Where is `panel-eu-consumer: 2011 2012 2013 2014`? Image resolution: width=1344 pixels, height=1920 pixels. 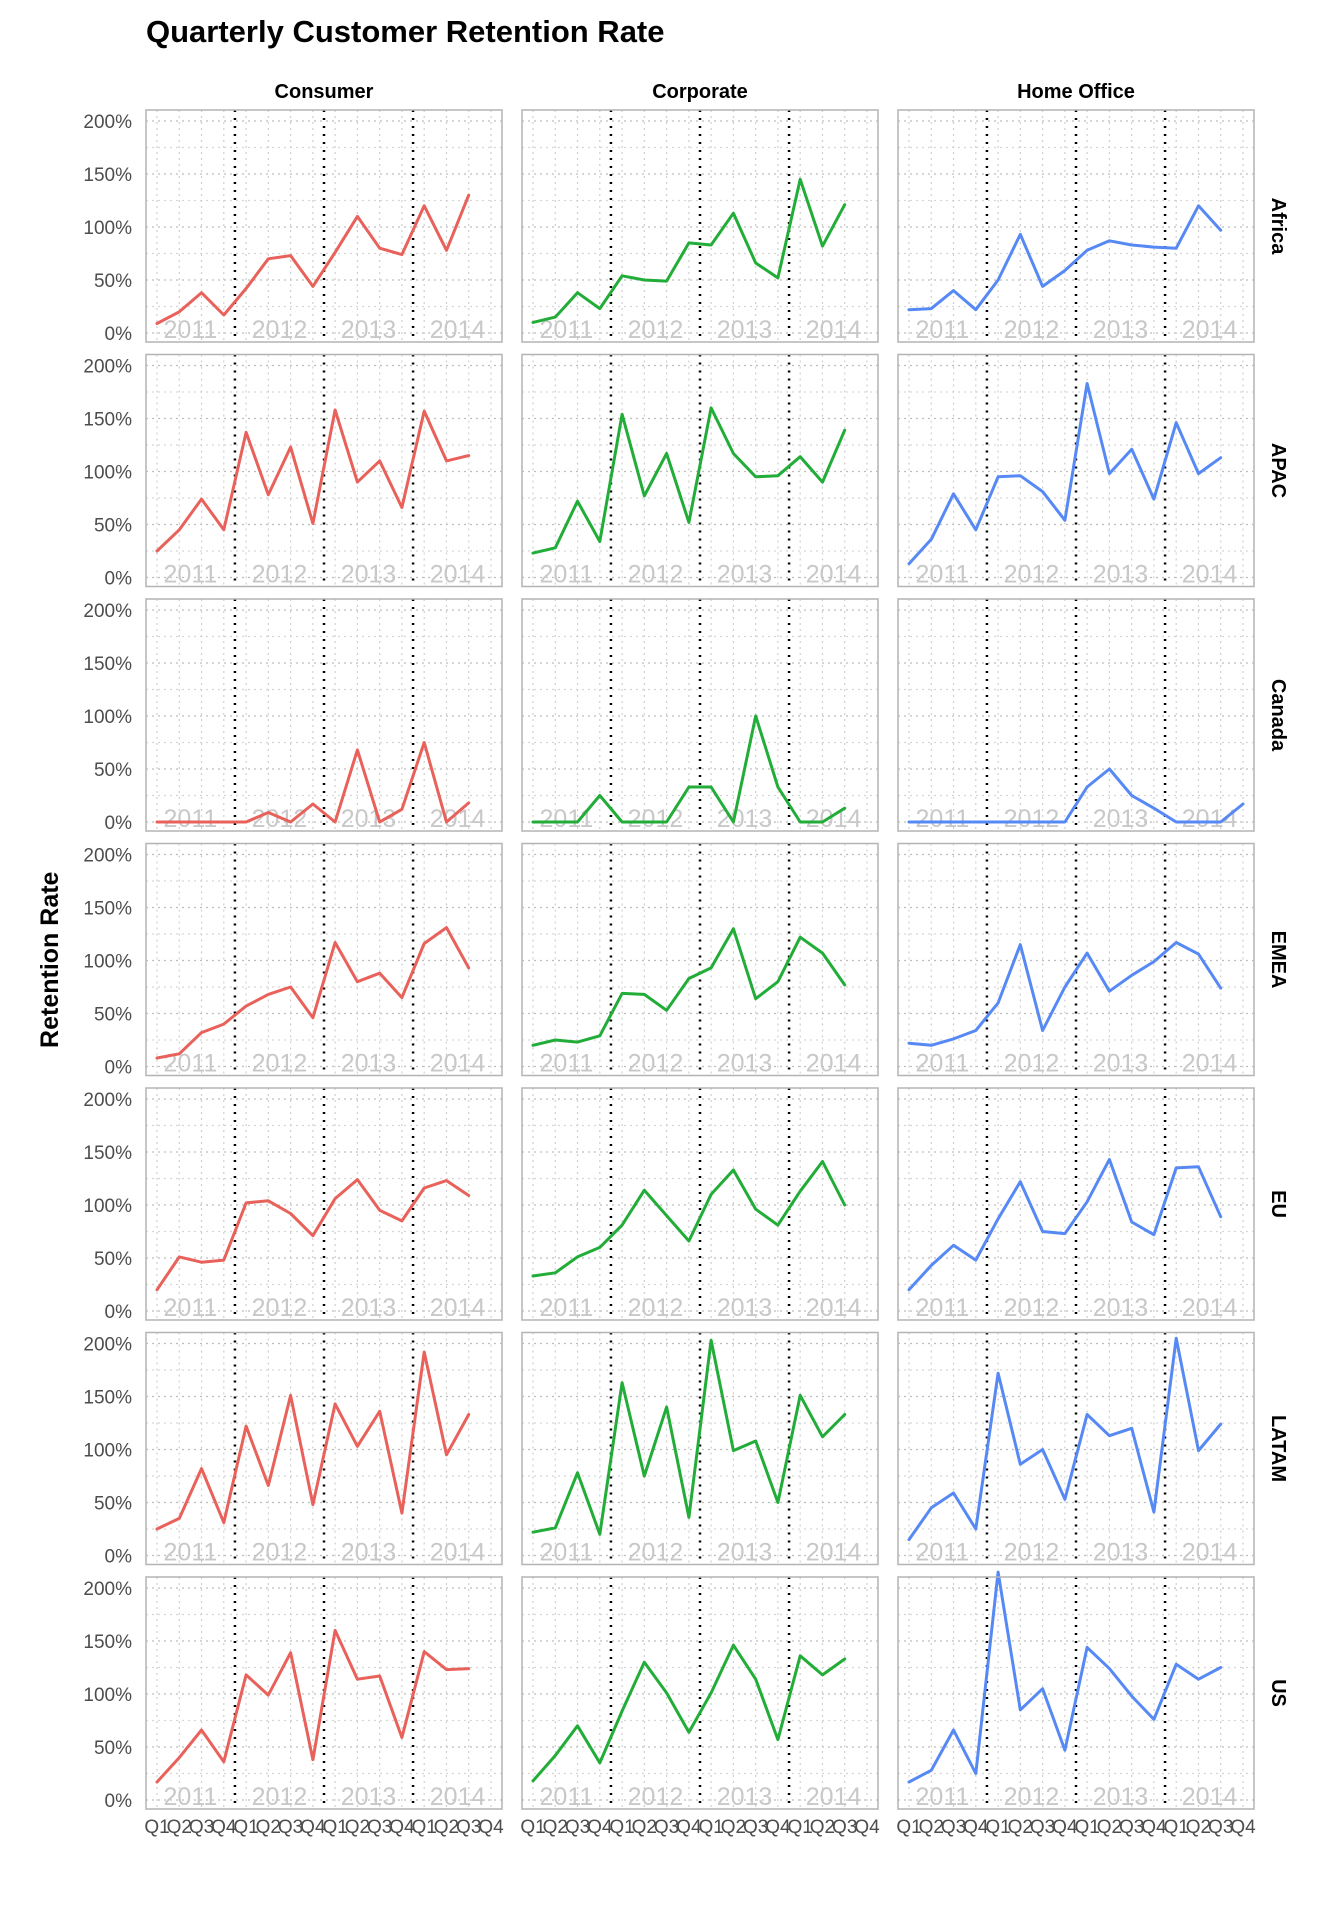 panel-eu-consumer: 2011 2012 2013 2014 is located at coordinates (324, 1204).